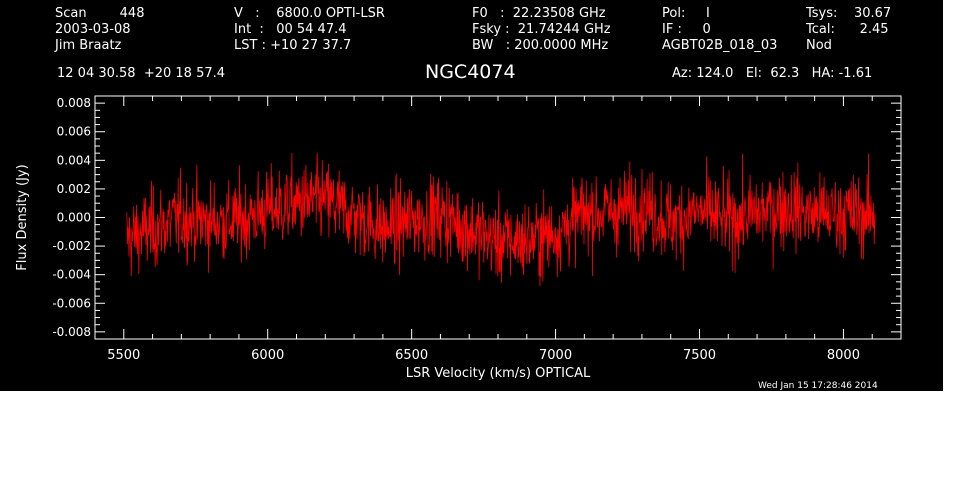 Image resolution: width=962 pixels, height=490 pixels. Describe the element at coordinates (818, 386) in the screenshot. I see `timestamp: Wed Jan 15 17:28:46 2014` at that location.